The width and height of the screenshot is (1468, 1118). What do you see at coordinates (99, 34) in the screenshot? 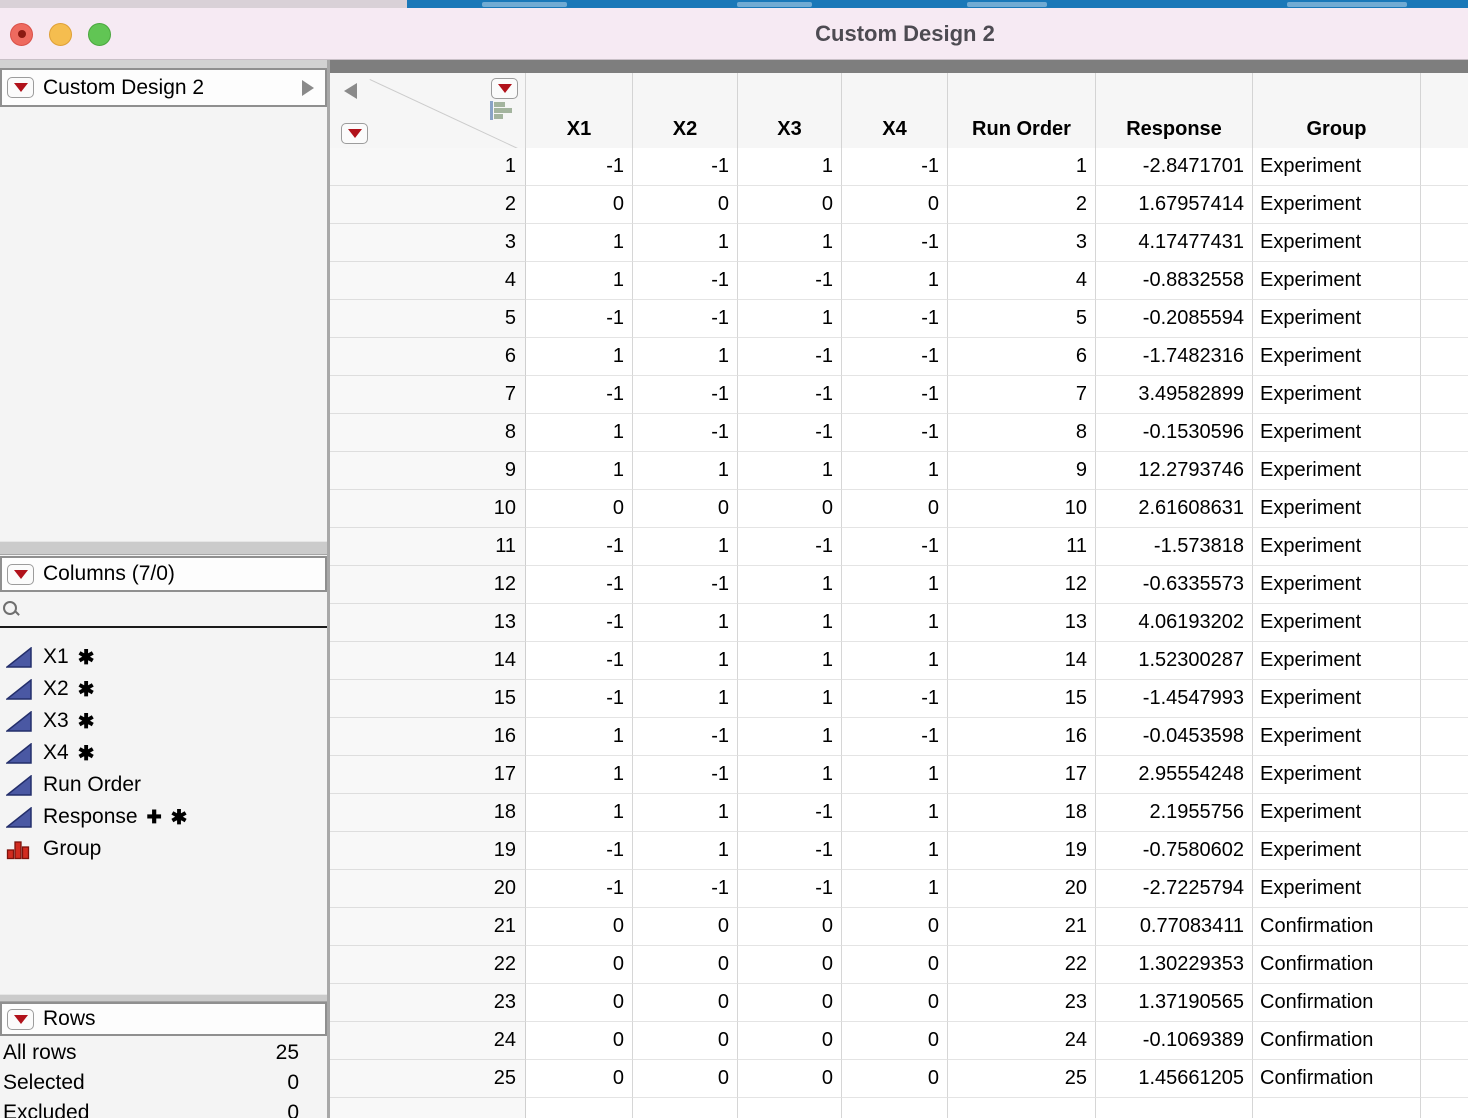
I see `zoom-window-button` at bounding box center [99, 34].